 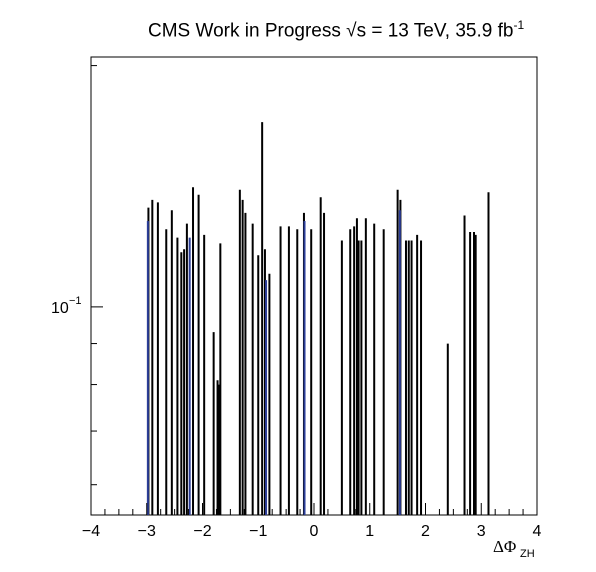 What do you see at coordinates (91, 531) in the screenshot?
I see `x-tick-label: −4` at bounding box center [91, 531].